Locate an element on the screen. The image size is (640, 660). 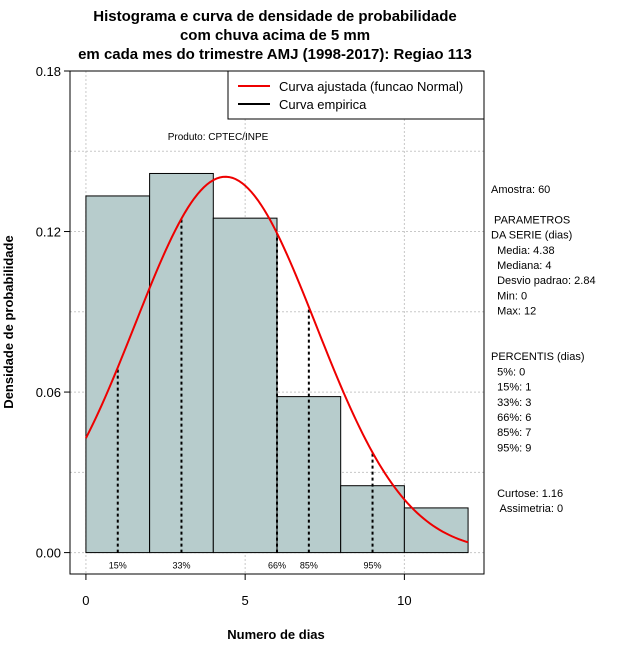
stat-line: PERCENTIS (dias) is located at coordinates (538, 357).